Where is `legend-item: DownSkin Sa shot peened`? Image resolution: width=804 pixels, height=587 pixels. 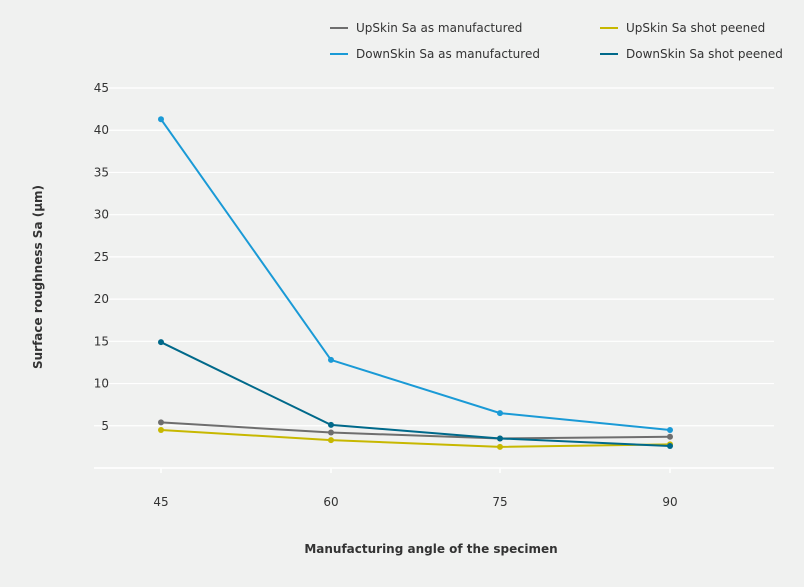
legend-item: DownSkin Sa shot peened is located at coordinates (691, 54).